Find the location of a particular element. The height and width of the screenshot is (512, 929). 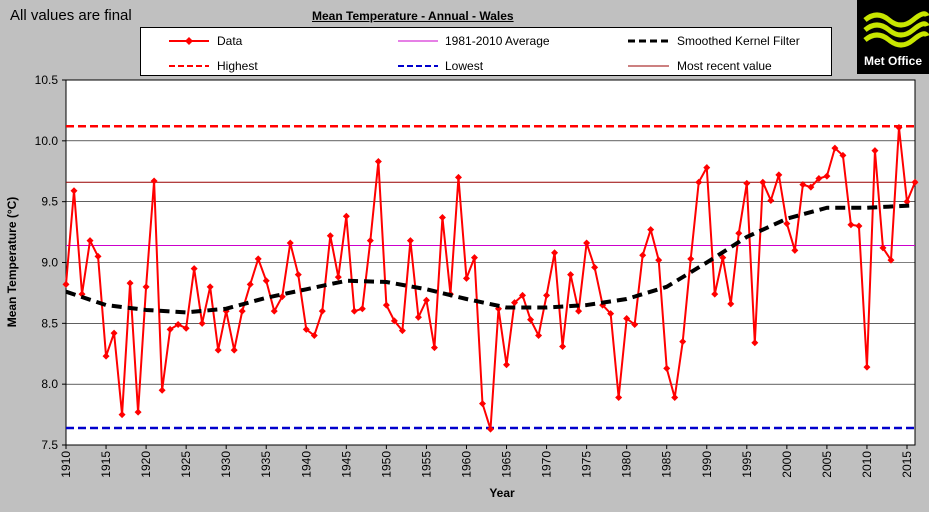

x-tick-label: 1970 is located at coordinates (547, 464).